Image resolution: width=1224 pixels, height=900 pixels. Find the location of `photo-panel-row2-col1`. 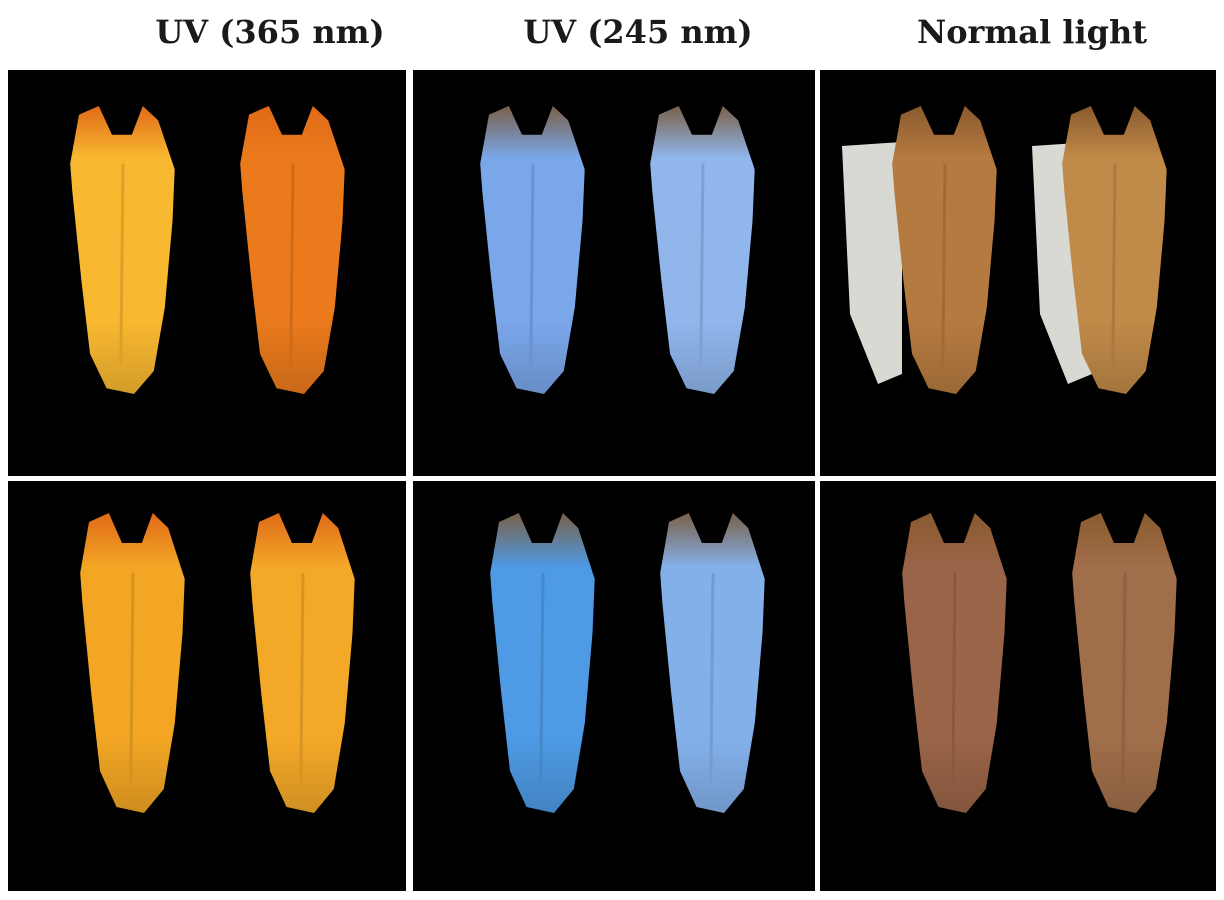

photo-panel-row2-col1 is located at coordinates (207, 686).